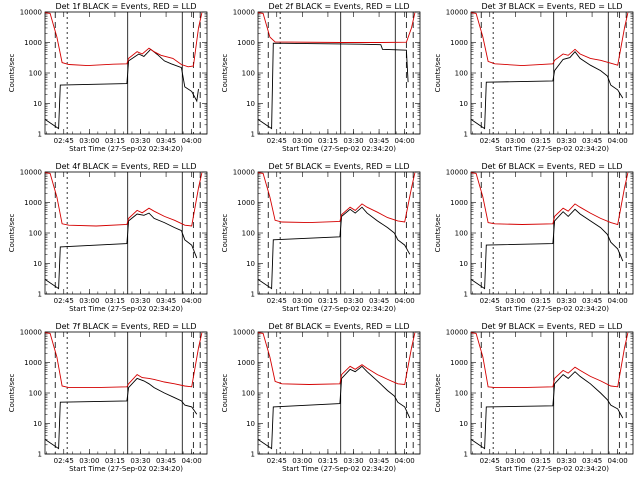  I want to click on panel-title: Det 9f BLACK = Events, RED = LLD, so click(551, 326).